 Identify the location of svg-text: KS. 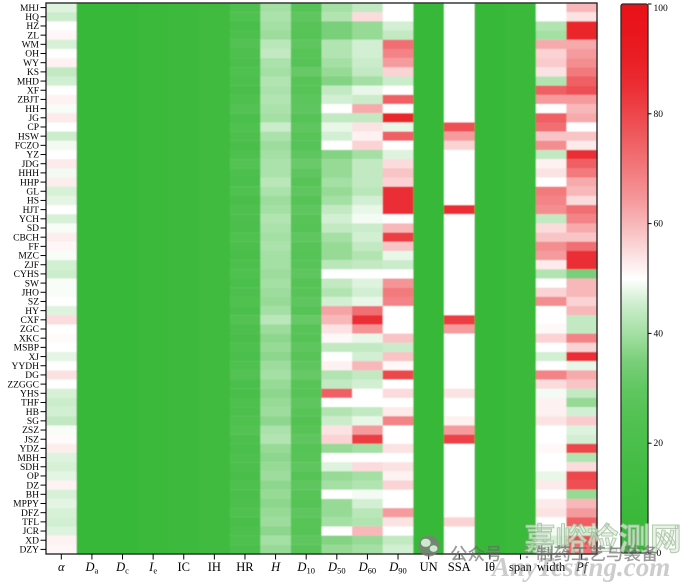
(33, 73).